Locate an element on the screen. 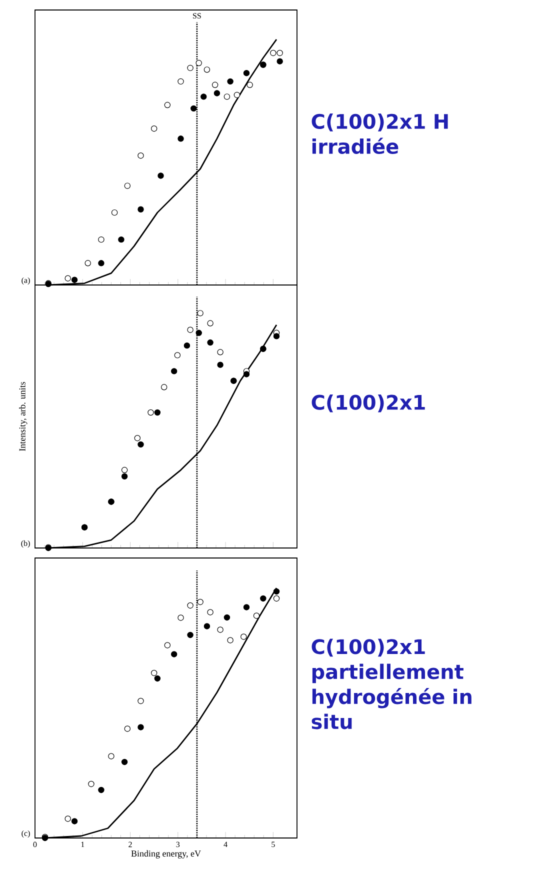 The height and width of the screenshot is (875, 556). text: C(100)2x1 H irradiée is located at coordinates (380, 134).